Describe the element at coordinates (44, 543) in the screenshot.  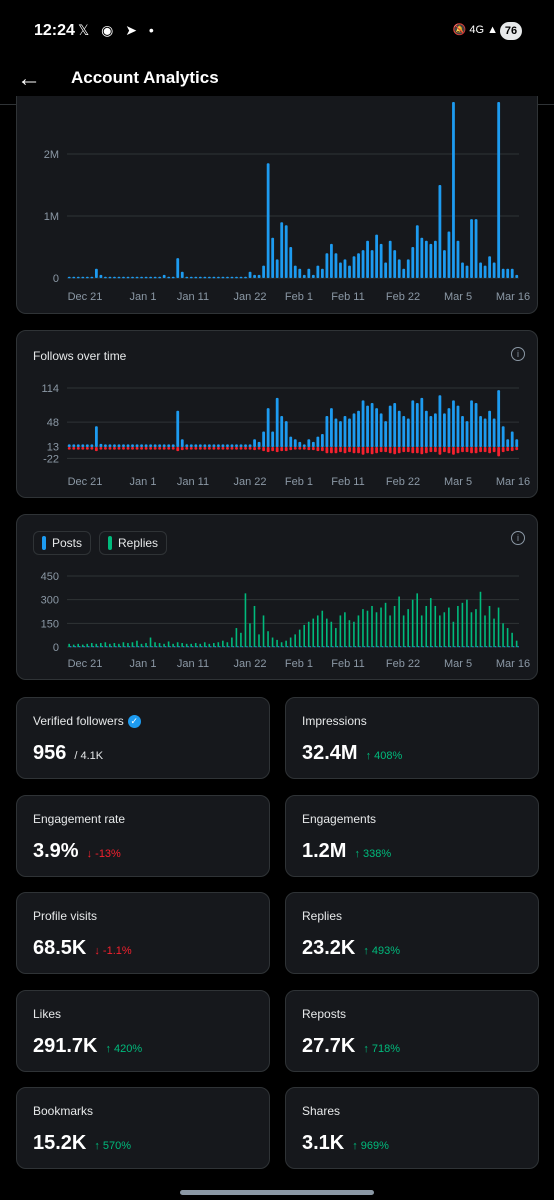
I see `posts-swatch` at that location.